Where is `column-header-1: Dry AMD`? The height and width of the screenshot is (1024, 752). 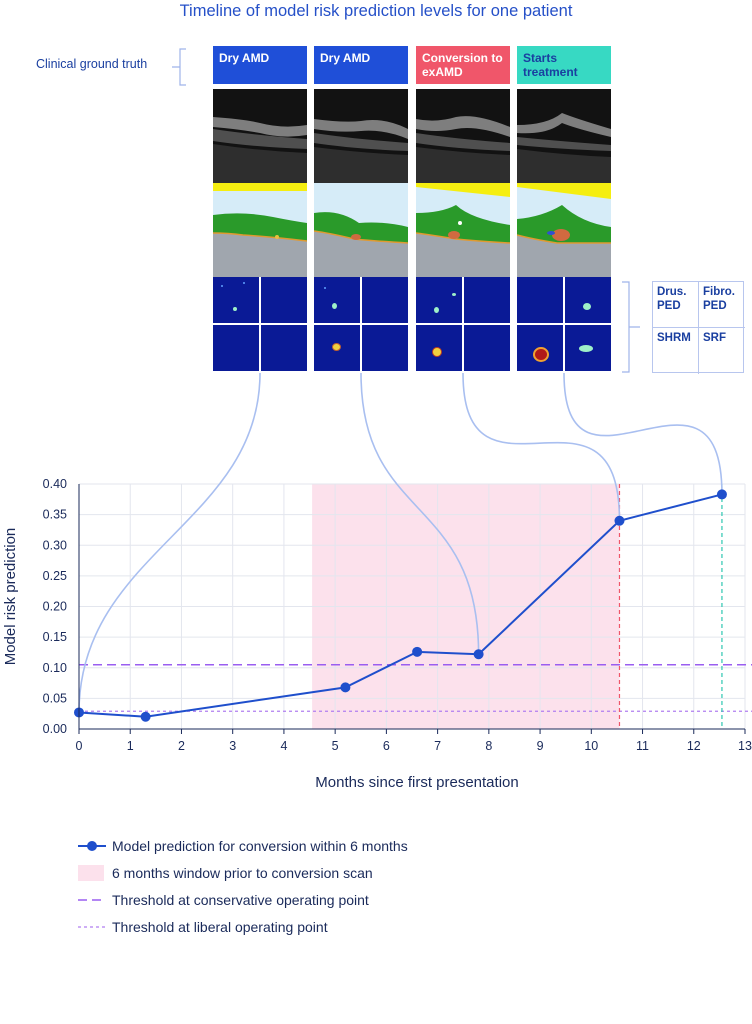 column-header-1: Dry AMD is located at coordinates (260, 65).